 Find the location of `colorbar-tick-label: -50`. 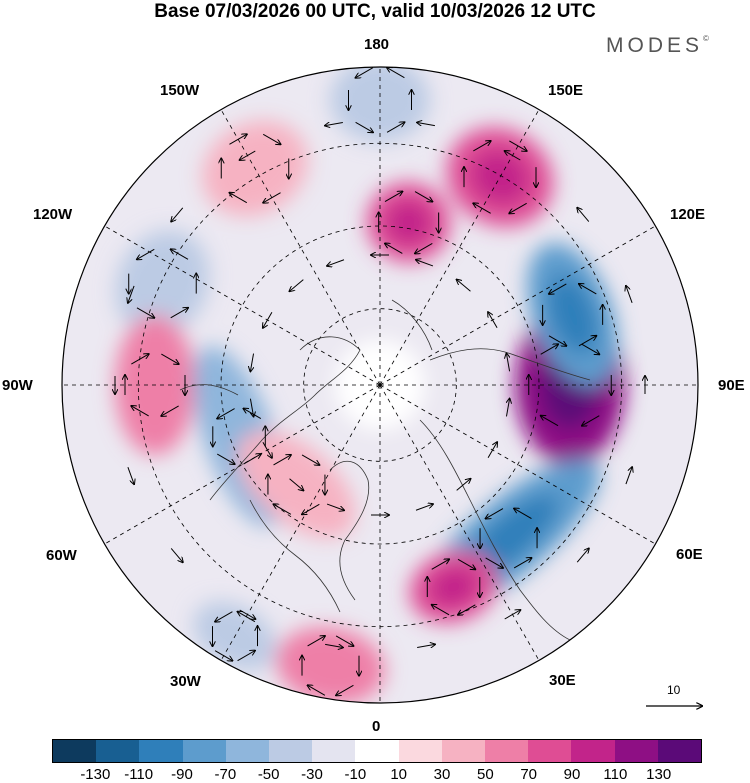

colorbar-tick-label: -50 is located at coordinates (268, 774).